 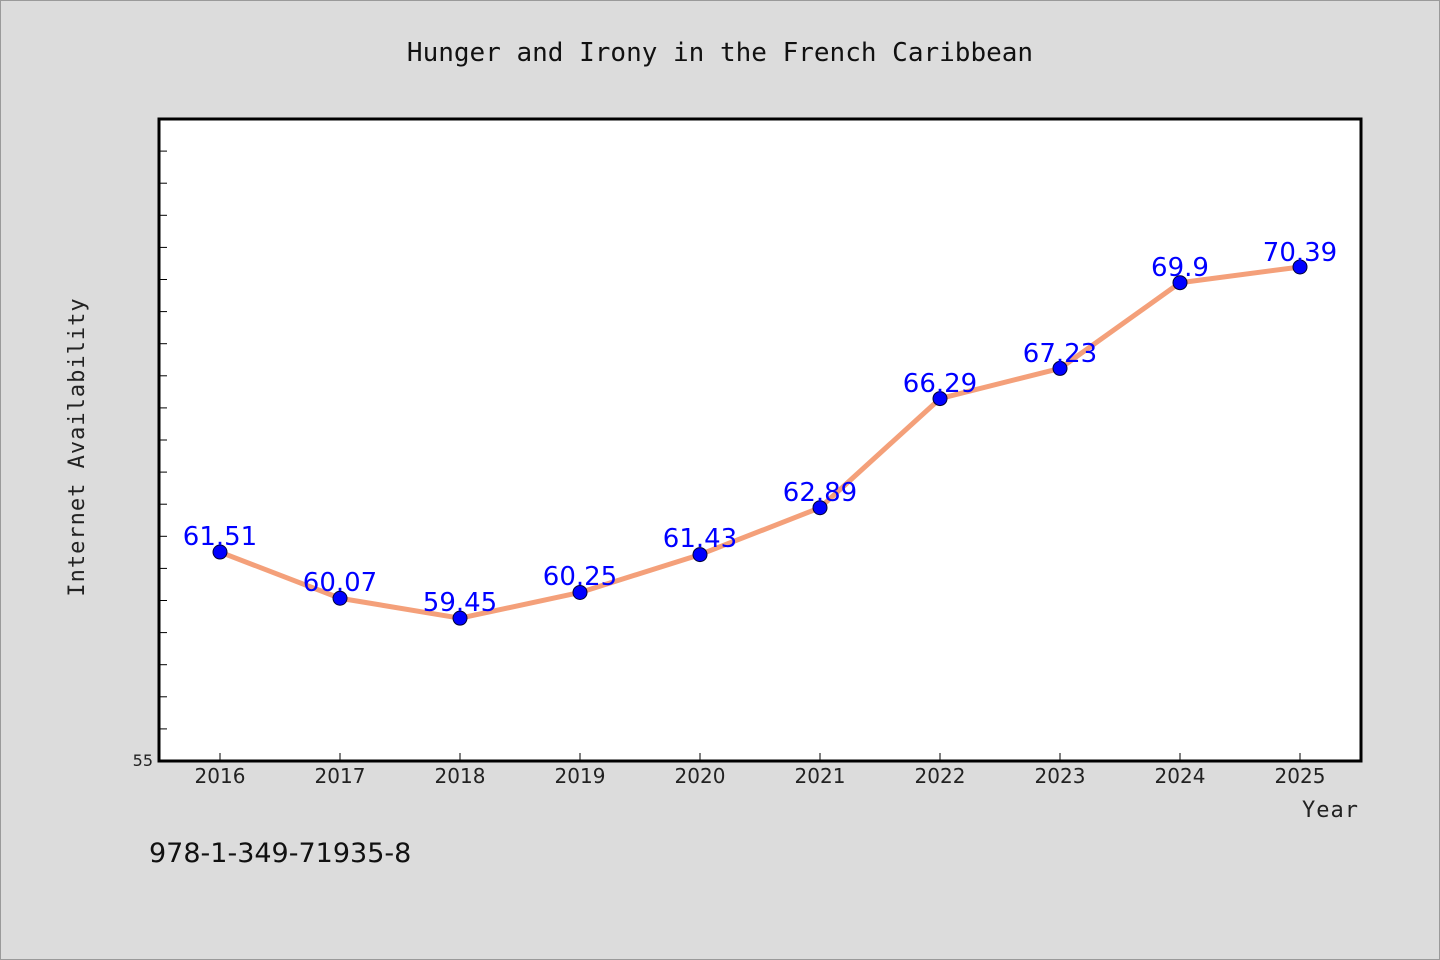 I want to click on x-tick-label-2022: 2022, so click(x=940, y=776).